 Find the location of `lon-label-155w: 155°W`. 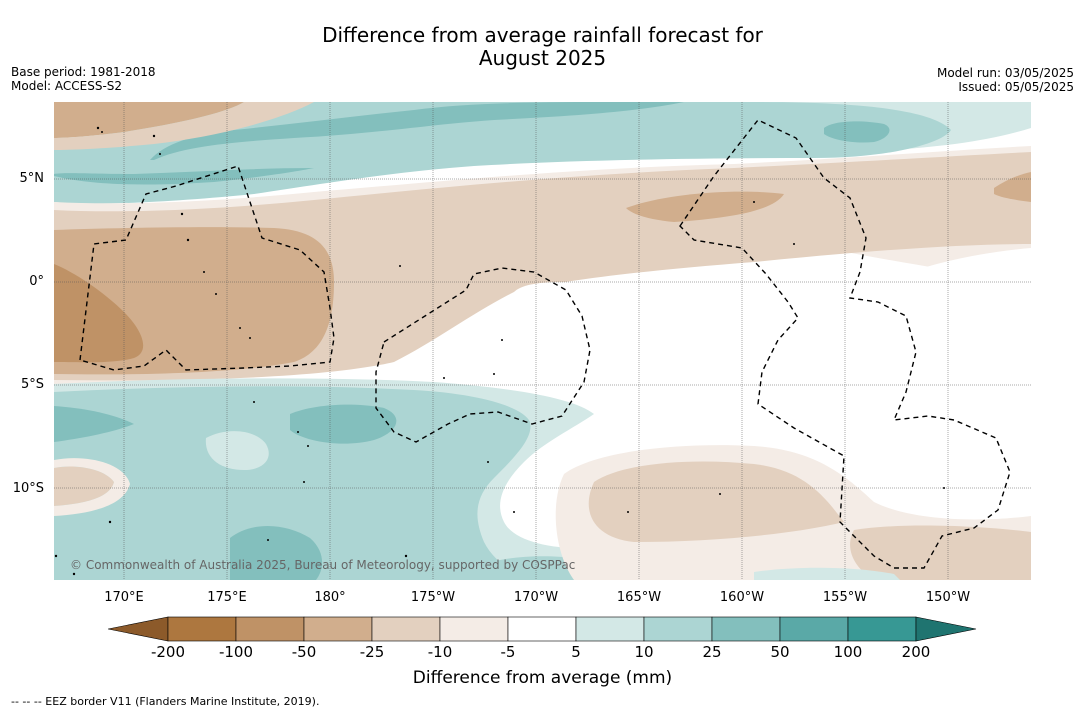

lon-label-155w: 155°W is located at coordinates (845, 597).